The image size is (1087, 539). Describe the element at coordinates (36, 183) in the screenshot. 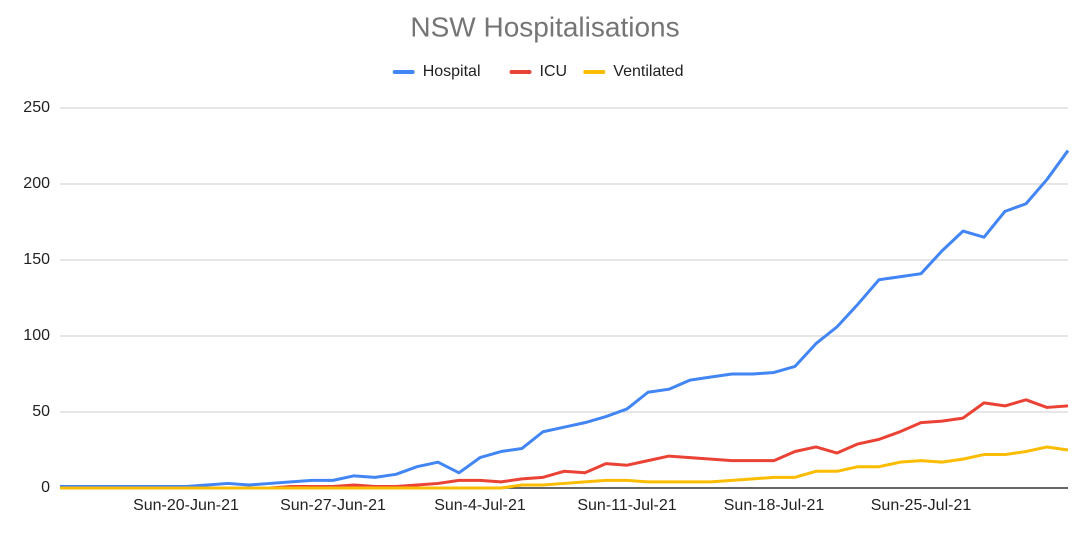

I see `y-tick-label: 200` at that location.